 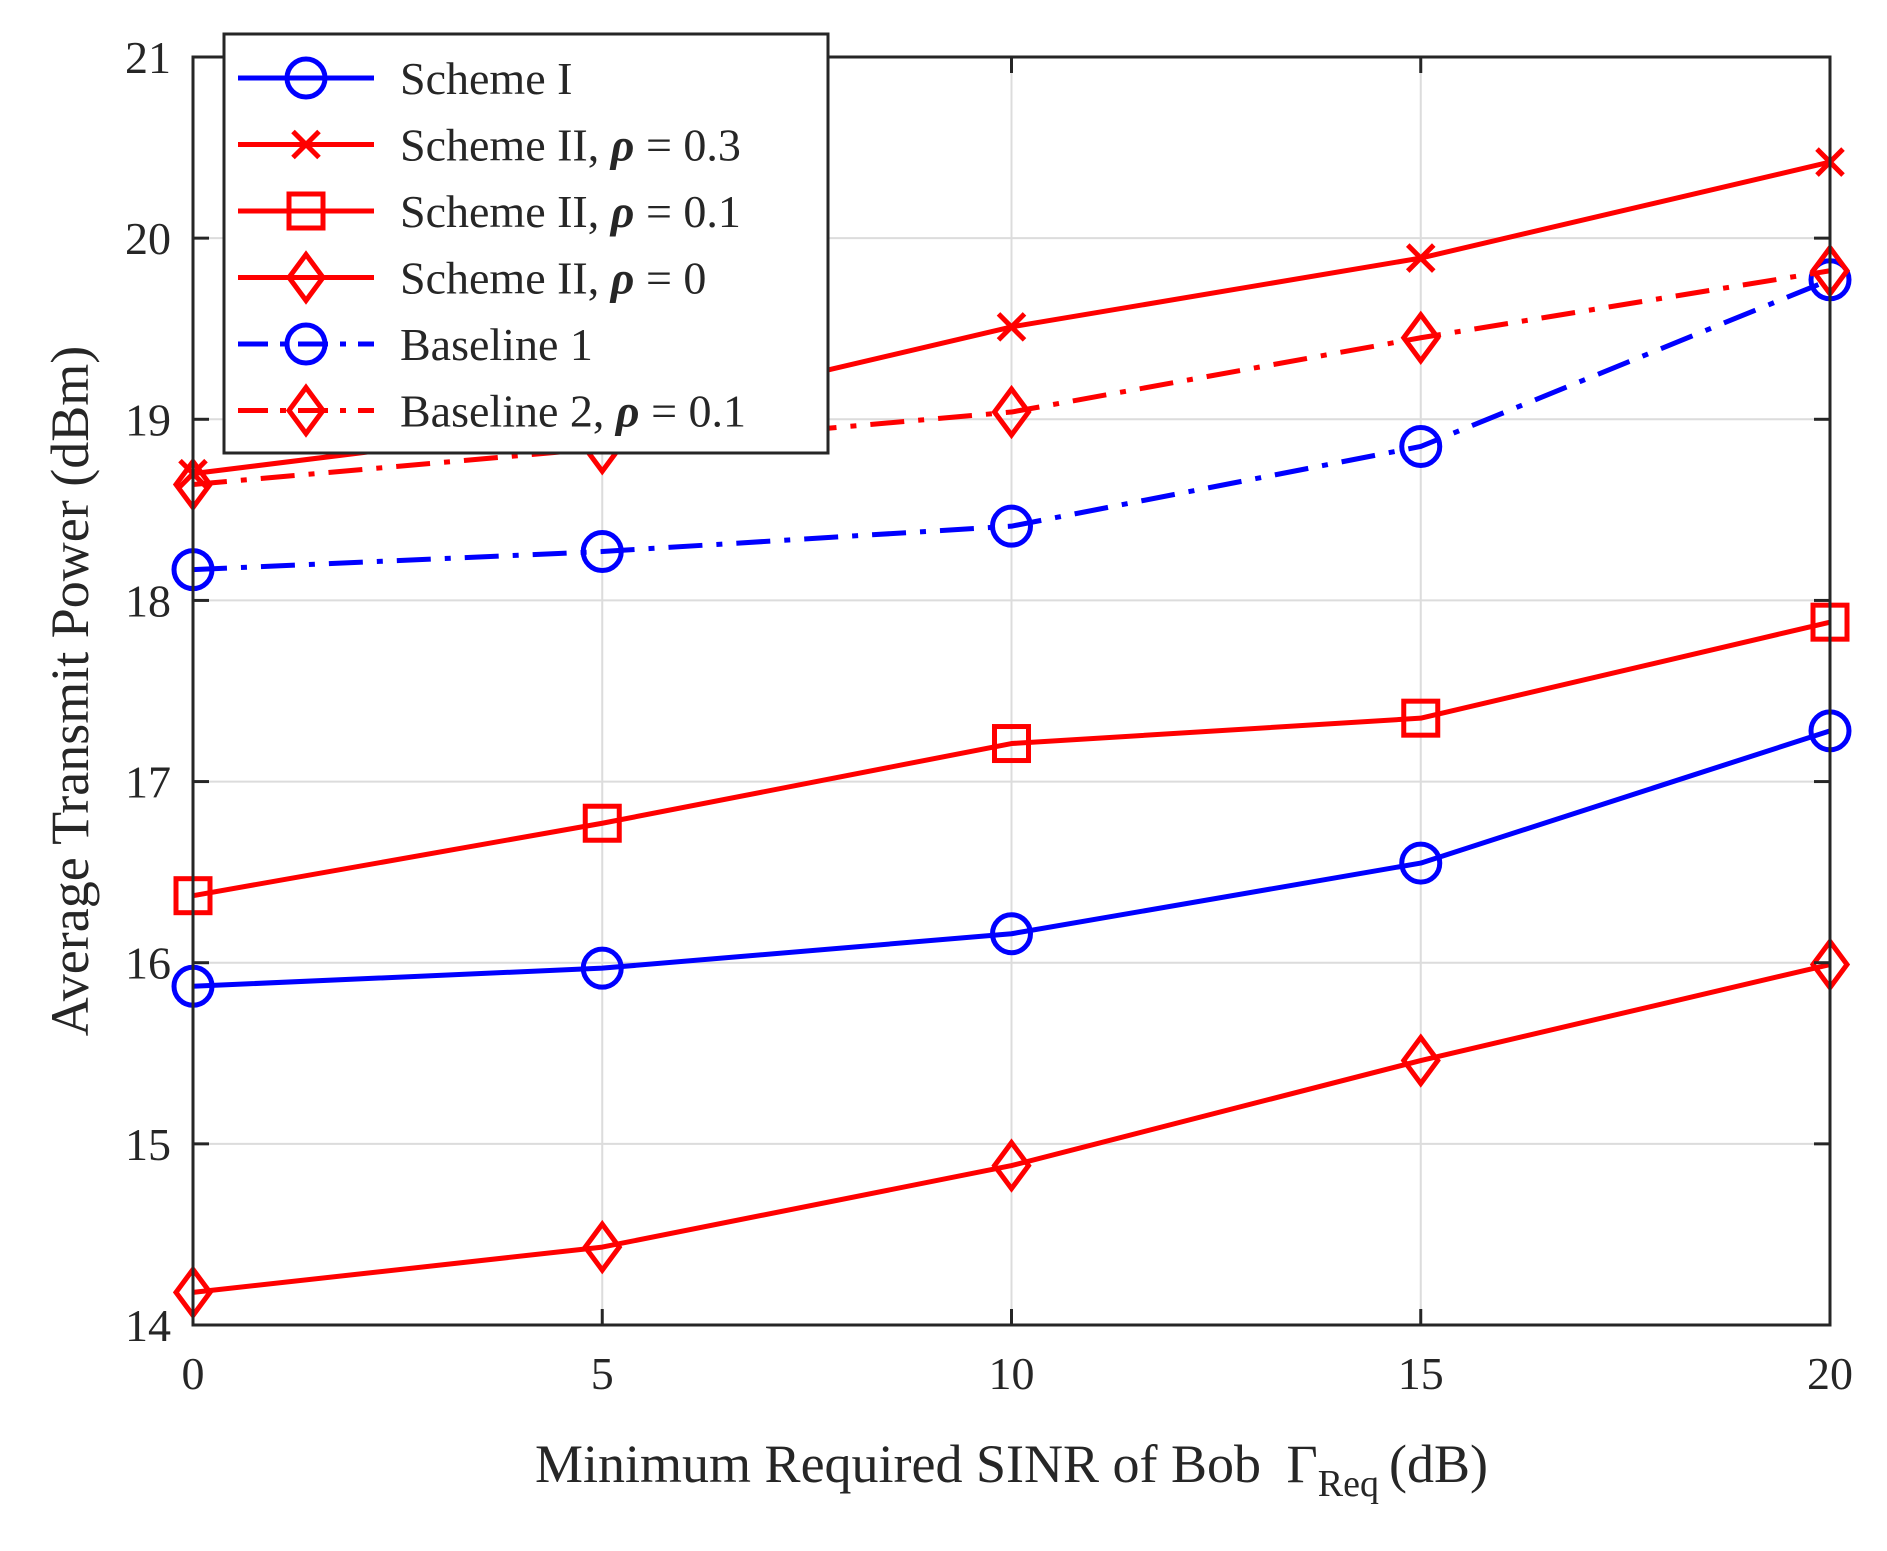 I want to click on series-5-line, so click(x=1011, y=377).